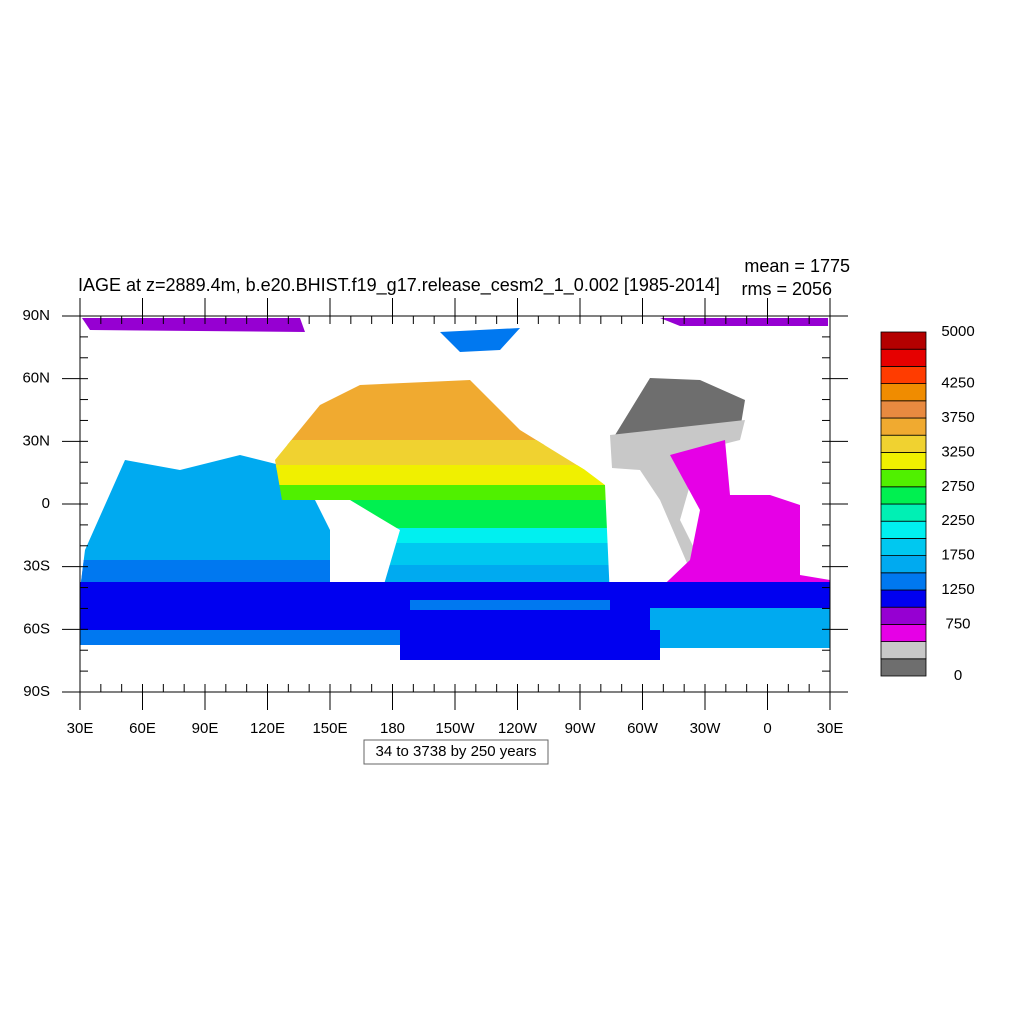  What do you see at coordinates (643, 728) in the screenshot?
I see `lon-tick-label: 60W` at bounding box center [643, 728].